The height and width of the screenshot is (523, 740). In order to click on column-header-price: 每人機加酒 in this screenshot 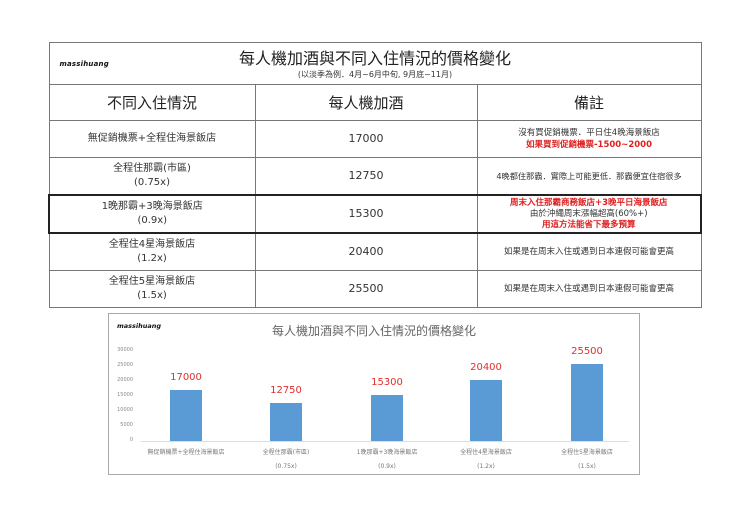, I will do `click(366, 102)`.